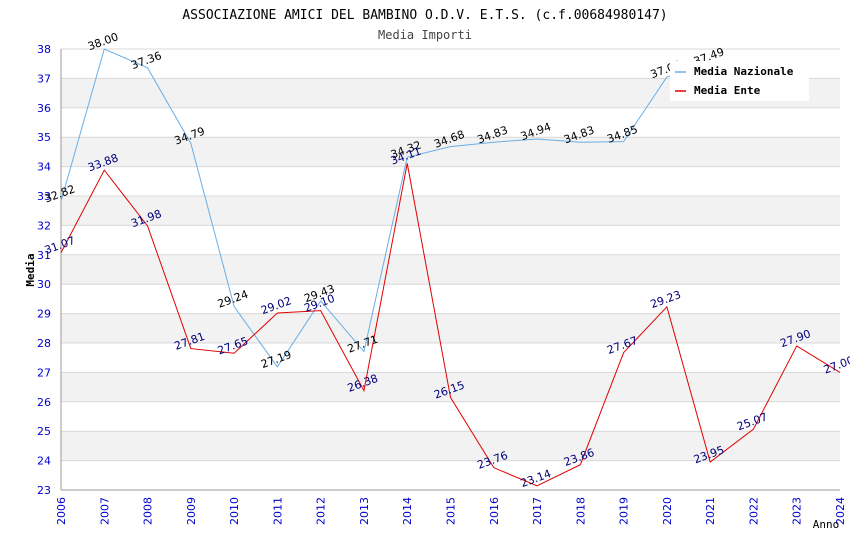  What do you see at coordinates (233, 299) in the screenshot?
I see `data-label: 29.24` at bounding box center [233, 299].